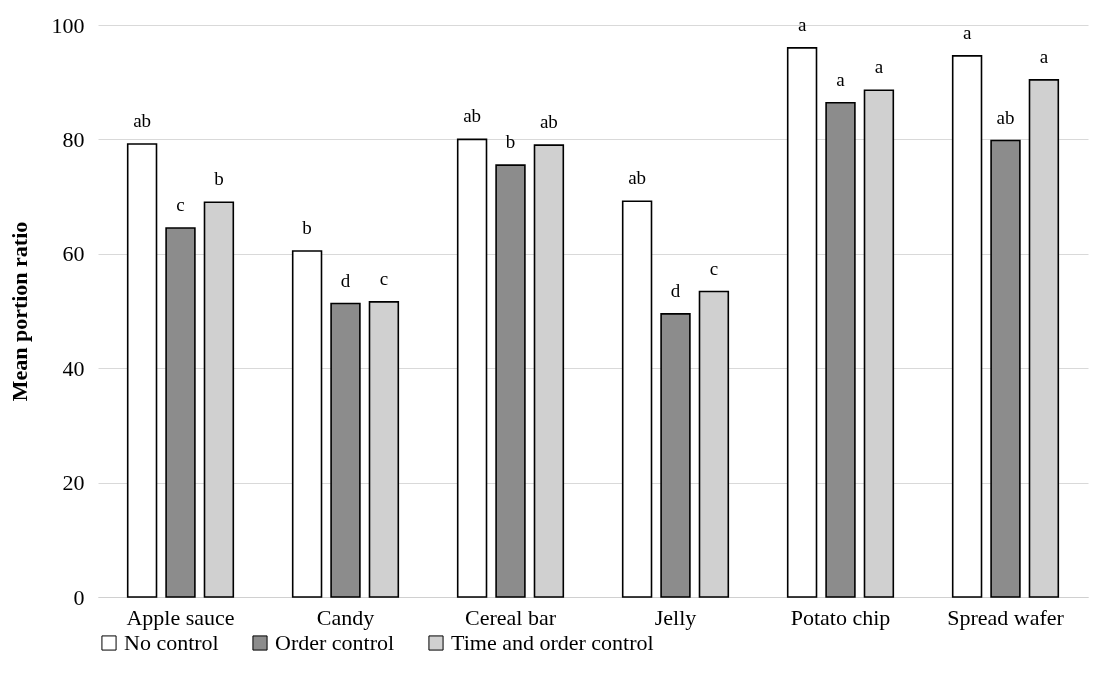 The width and height of the screenshot is (1120, 696). Describe the element at coordinates (840, 617) in the screenshot. I see `x-tick-label: Potato chip` at that location.